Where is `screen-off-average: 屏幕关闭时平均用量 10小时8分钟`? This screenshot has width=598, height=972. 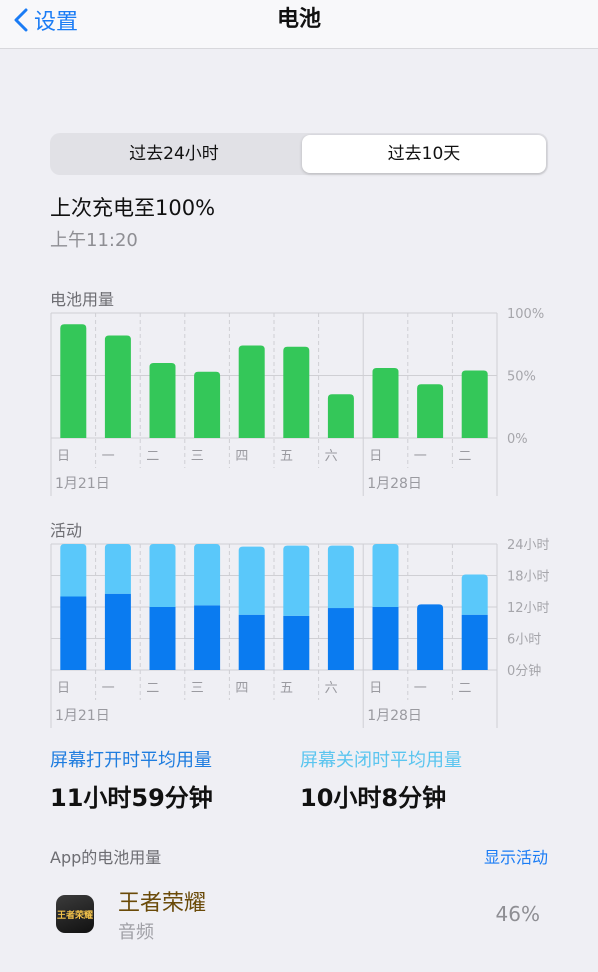 screen-off-average: 屏幕关闭时平均用量 10小时8分钟 is located at coordinates (381, 779).